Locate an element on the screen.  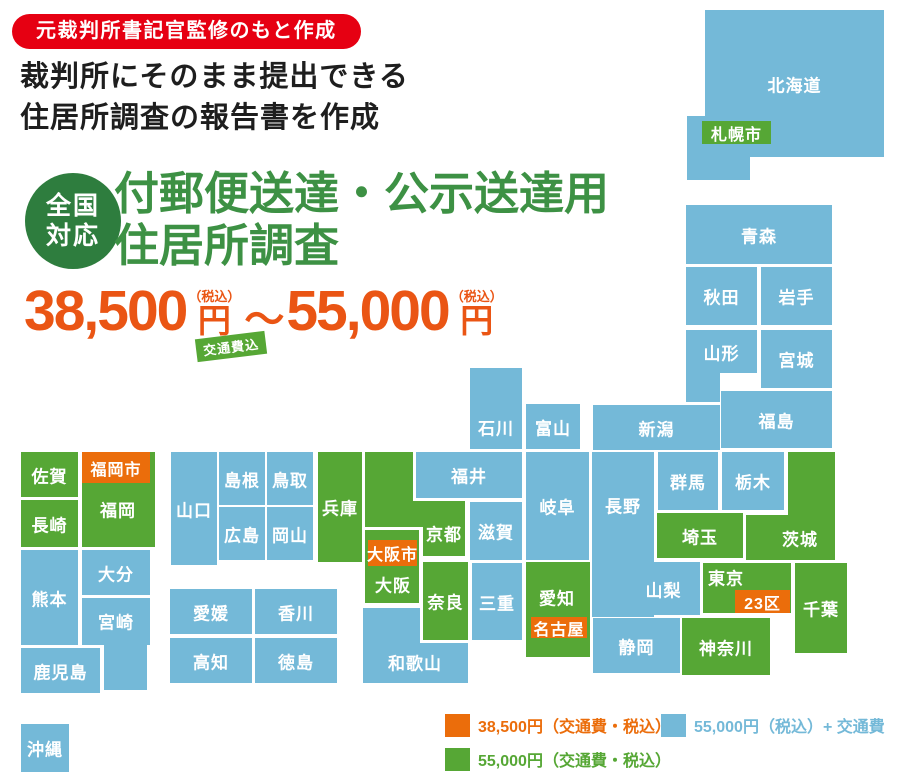
map-region-miyagi is located at coordinates (796, 359).